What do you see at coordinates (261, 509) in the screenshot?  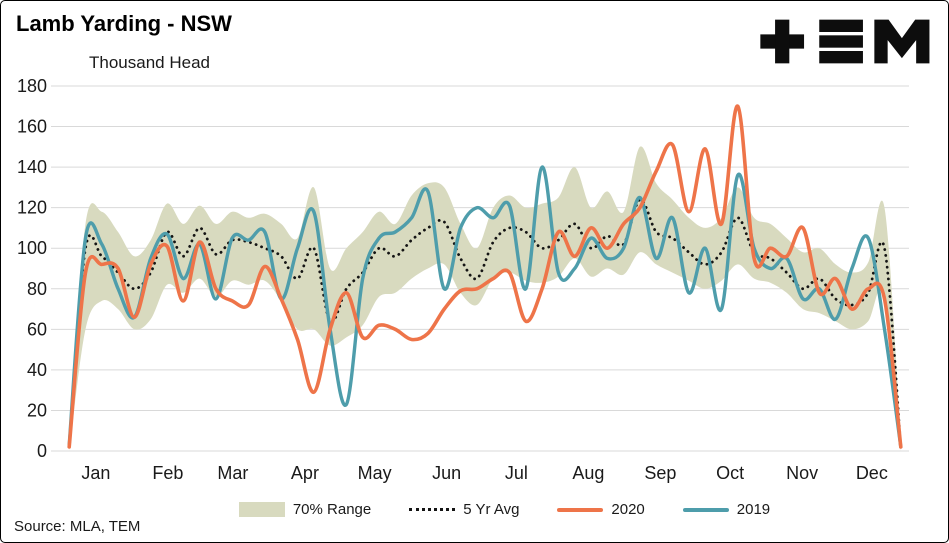 I see `legend-swatch-range` at bounding box center [261, 509].